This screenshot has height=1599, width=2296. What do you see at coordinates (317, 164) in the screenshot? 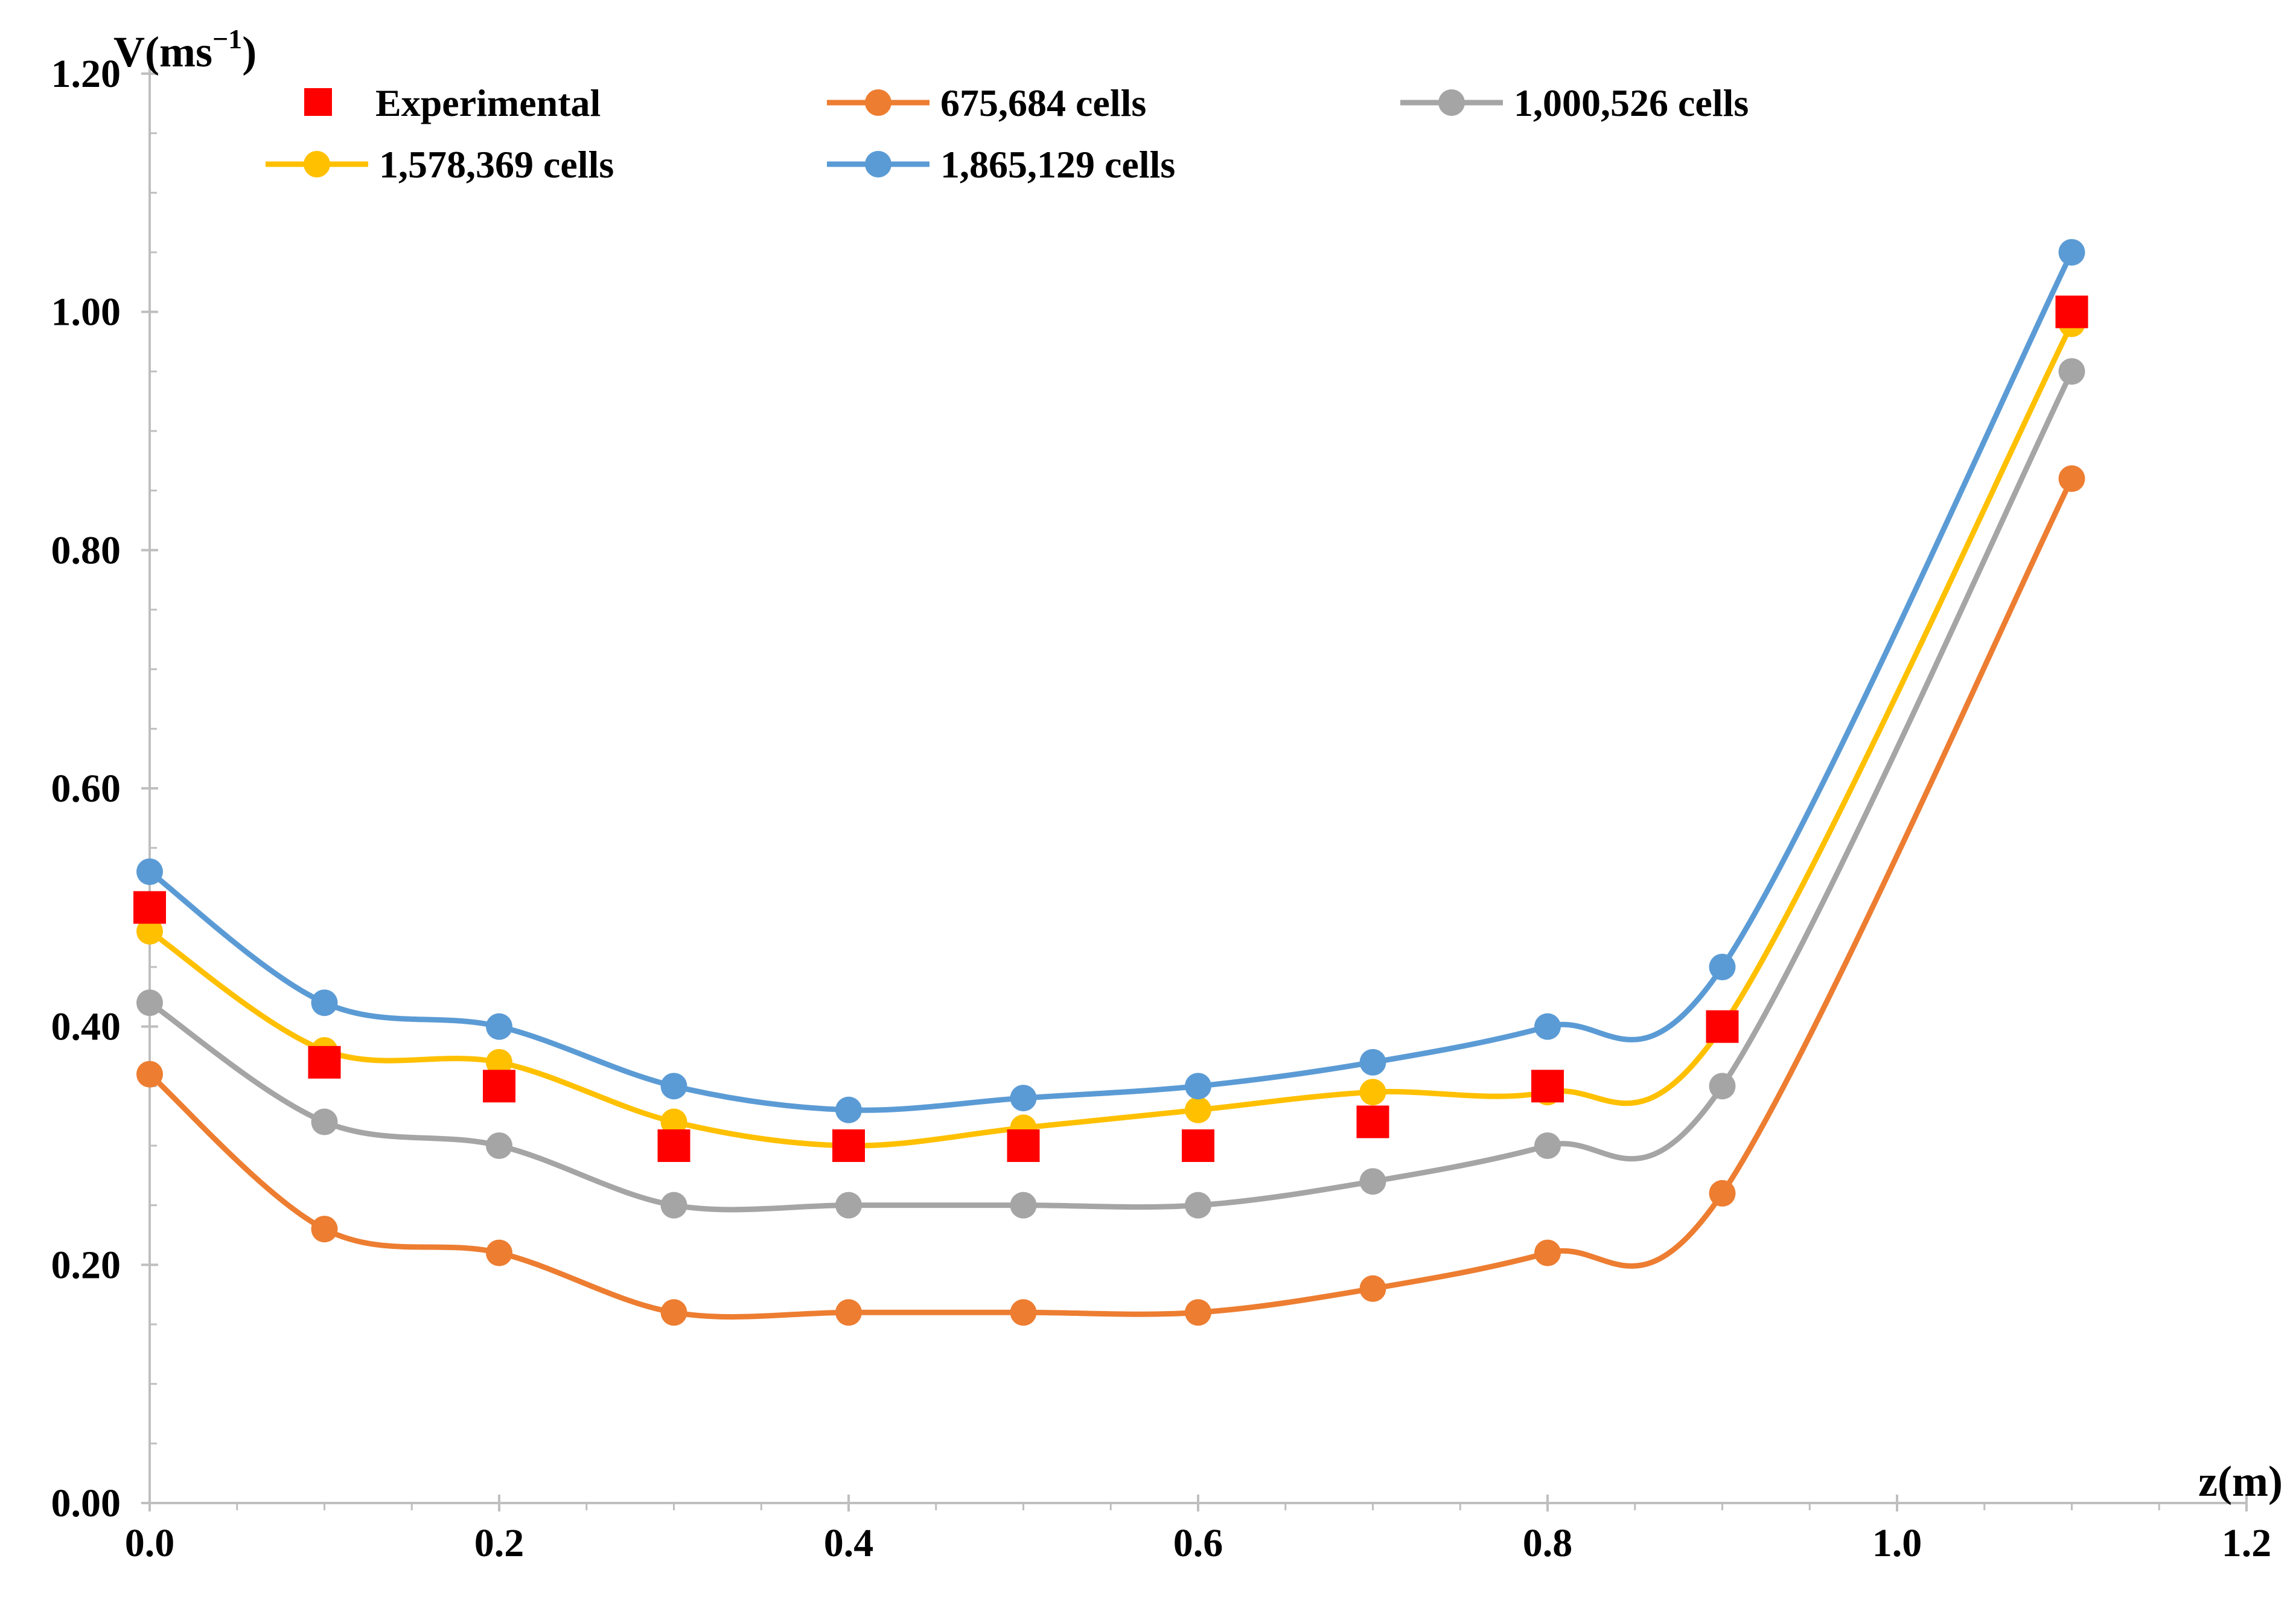
I see `legend-marker-1-578-369-cells` at bounding box center [317, 164].